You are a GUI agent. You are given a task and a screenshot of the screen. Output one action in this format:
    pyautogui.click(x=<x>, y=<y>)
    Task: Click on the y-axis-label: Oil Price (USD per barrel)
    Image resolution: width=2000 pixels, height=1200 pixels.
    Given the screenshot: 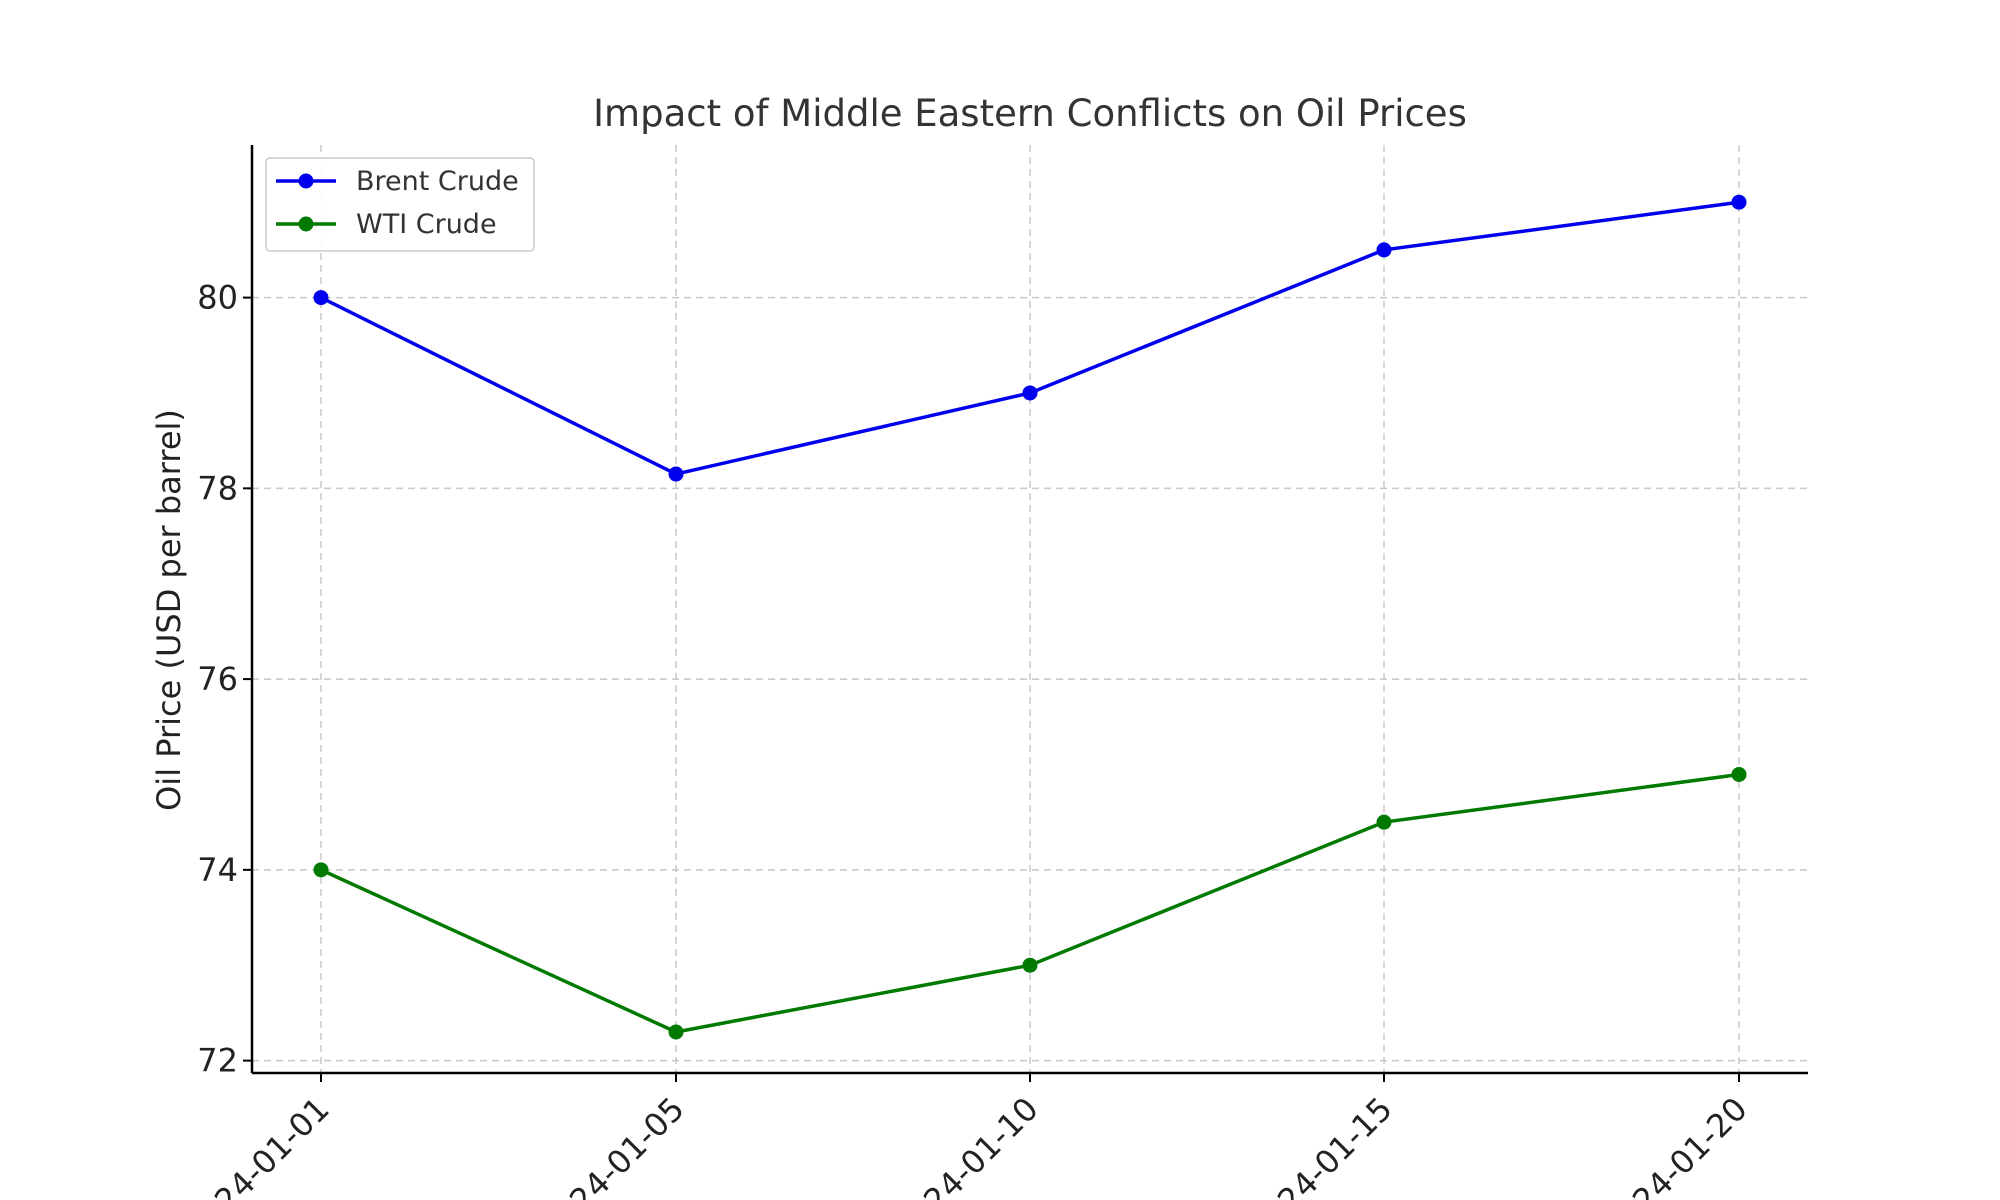 What is the action you would take?
    pyautogui.click(x=169, y=610)
    